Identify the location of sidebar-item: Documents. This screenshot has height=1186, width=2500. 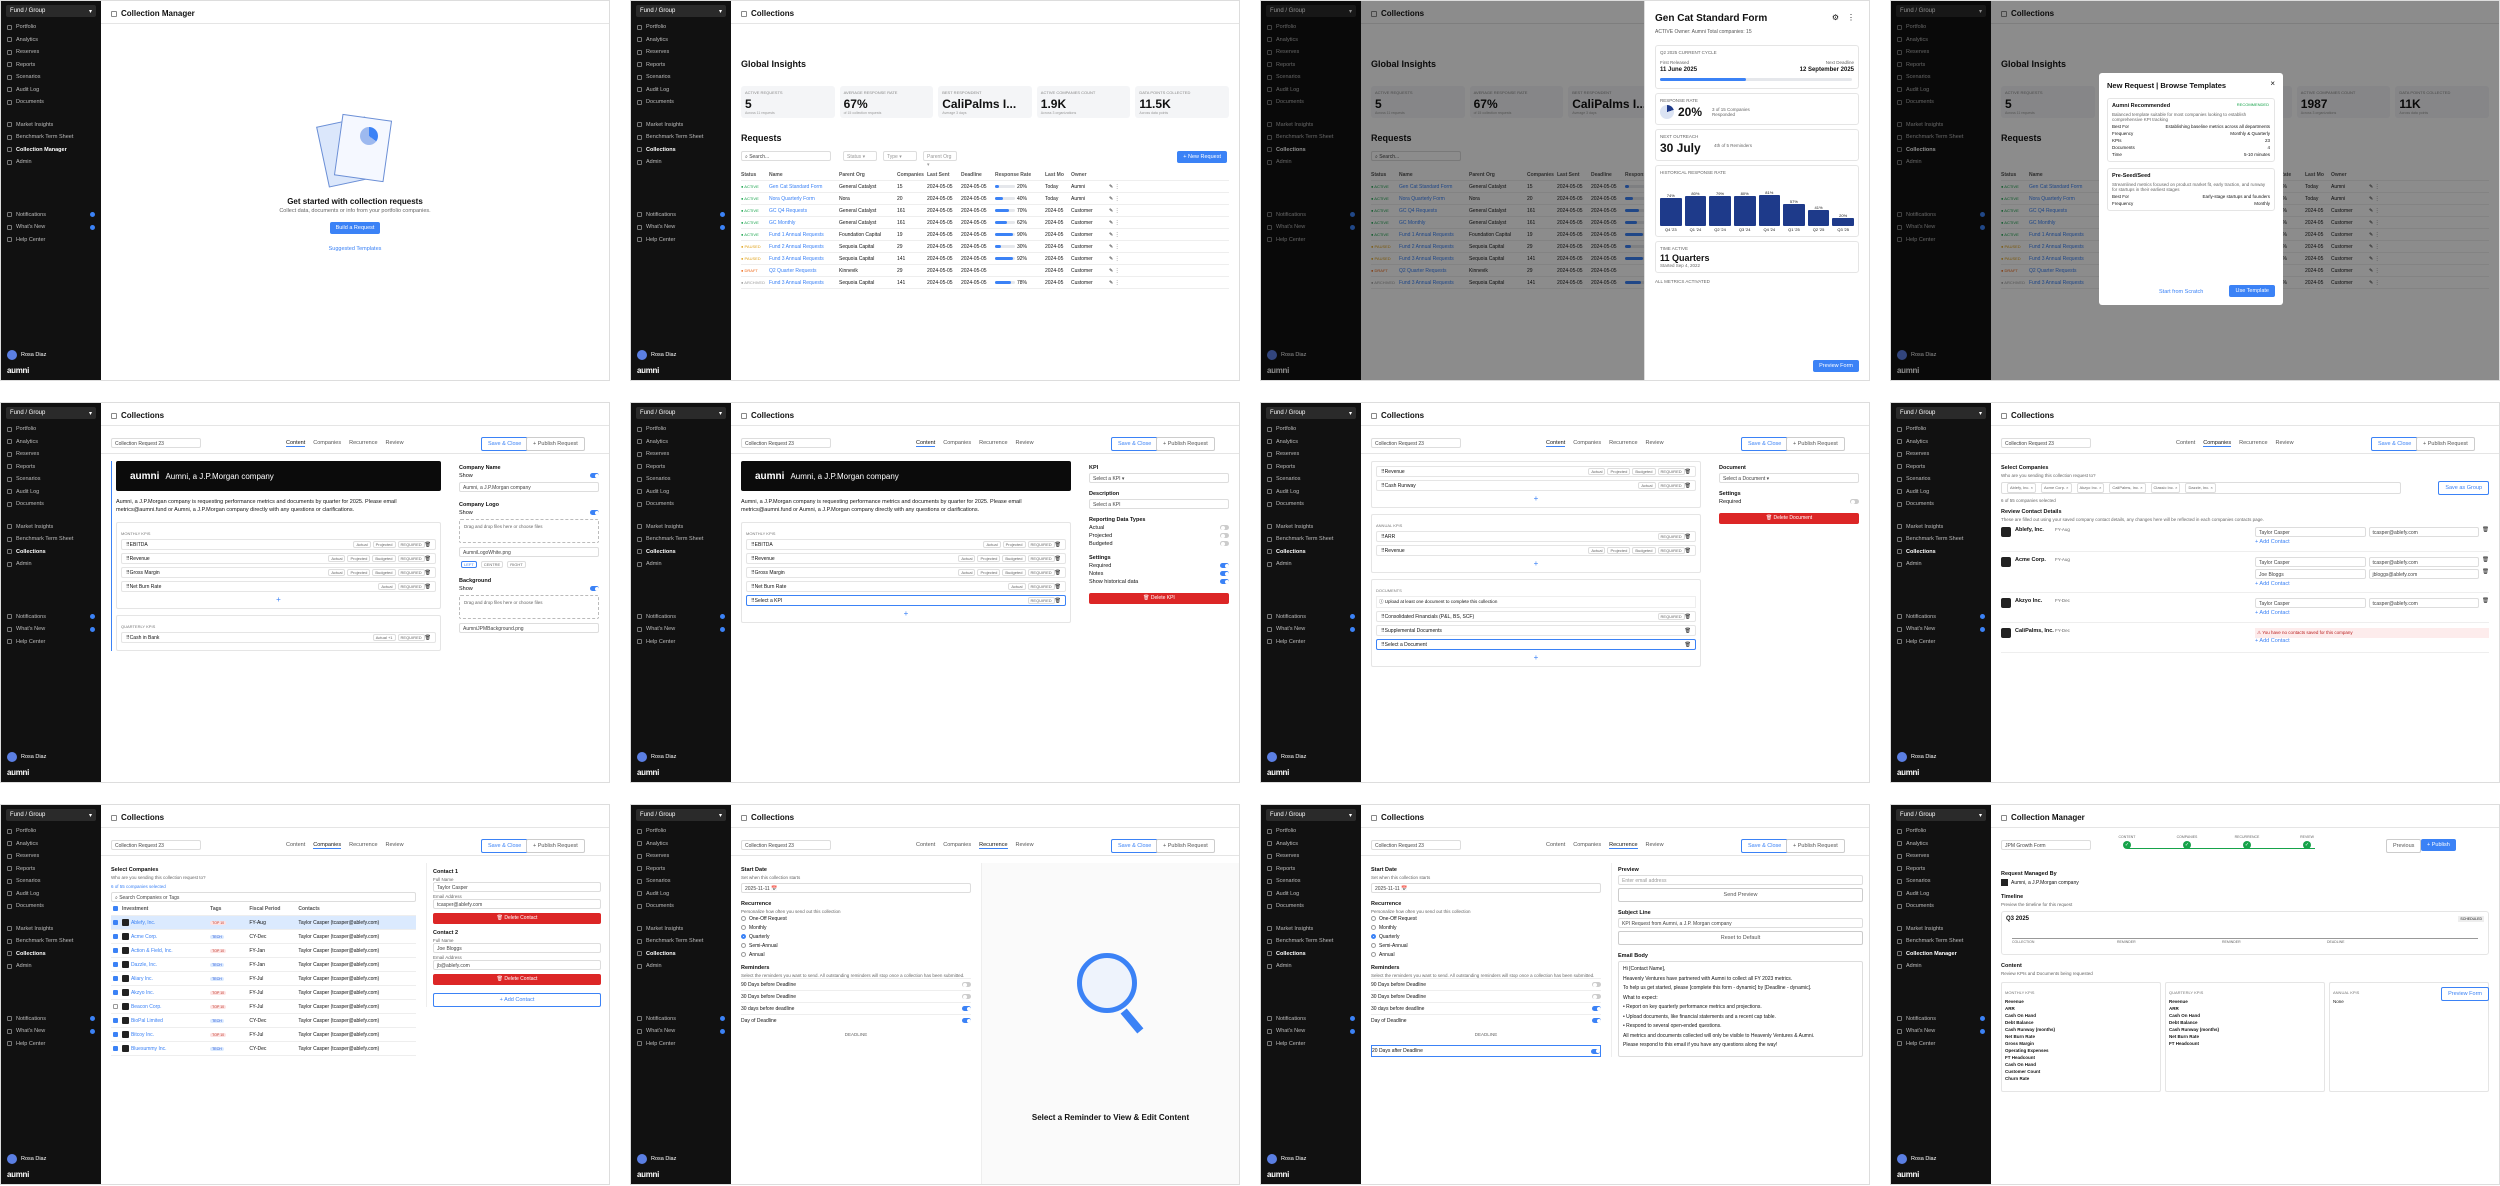
(51, 906).